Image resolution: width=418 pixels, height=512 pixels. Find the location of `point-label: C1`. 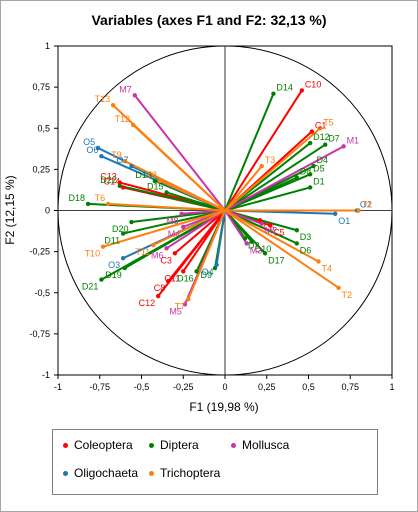

point-label: C1 is located at coordinates (321, 126).